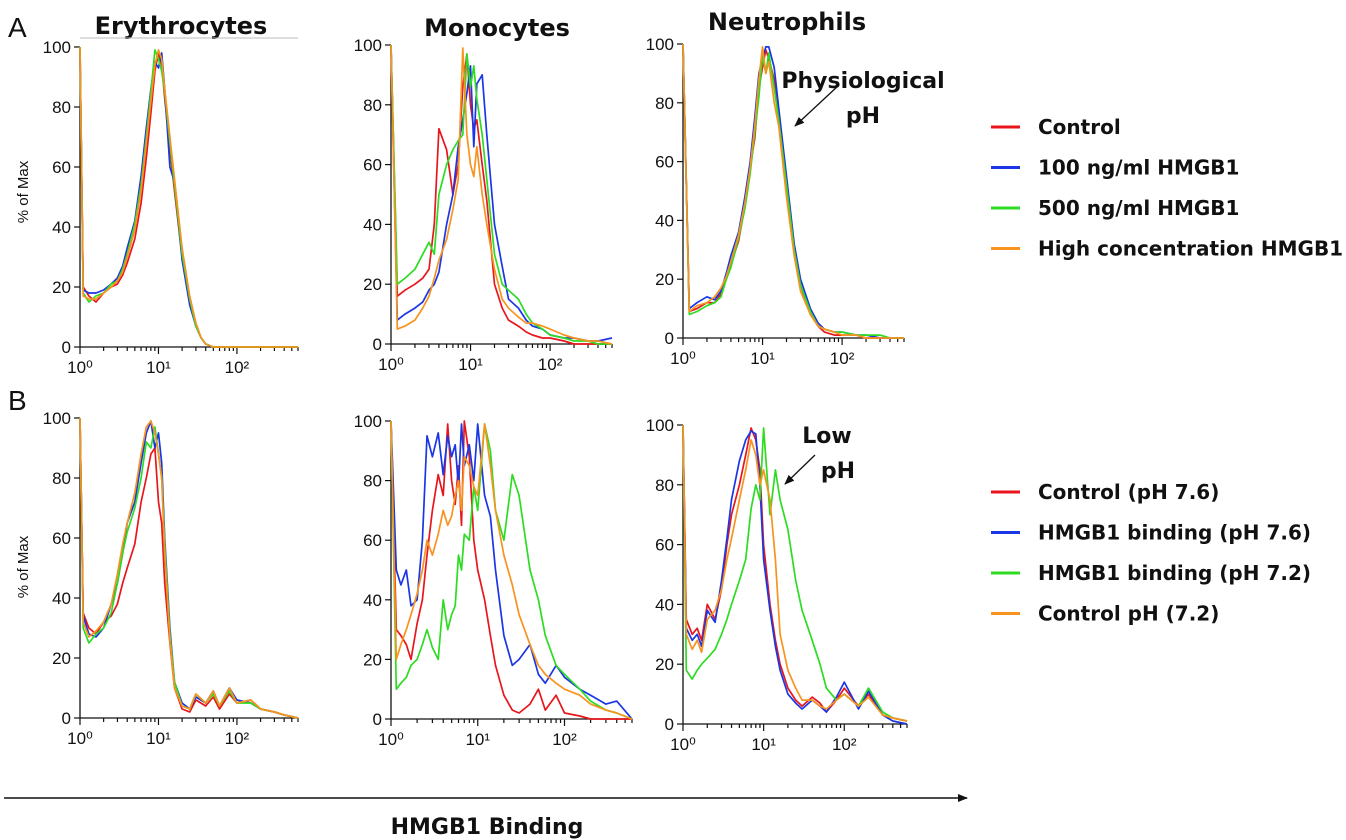  What do you see at coordinates (23, 191) in the screenshot?
I see `y-axis-title-a: % of Max` at bounding box center [23, 191].